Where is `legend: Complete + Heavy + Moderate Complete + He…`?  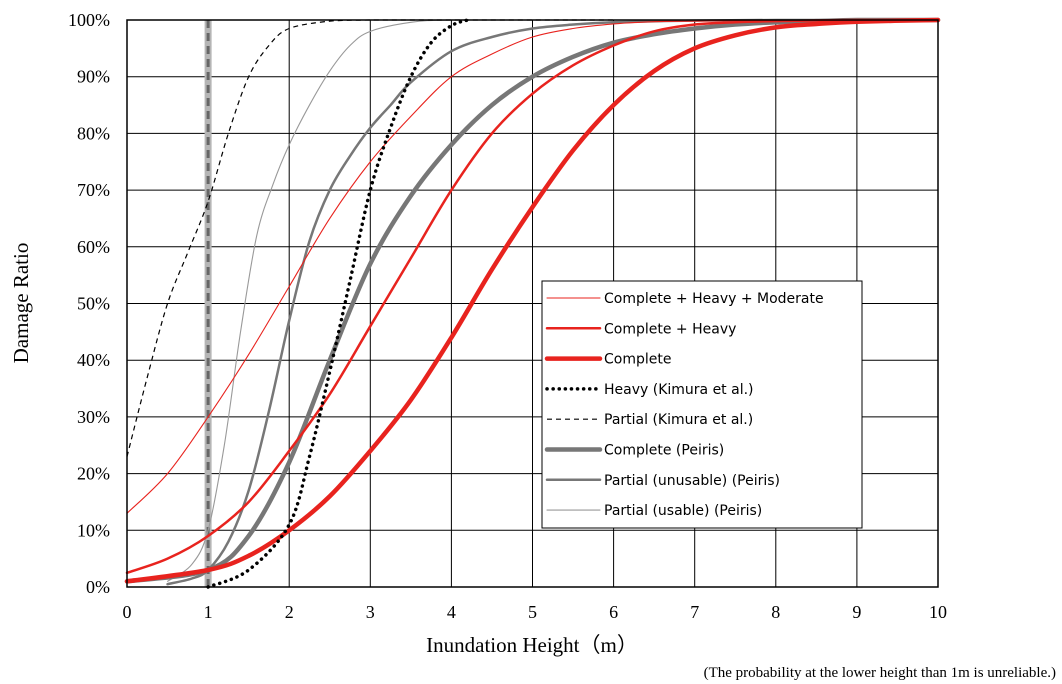 legend: Complete + Heavy + Moderate Complete + He… is located at coordinates (702, 404).